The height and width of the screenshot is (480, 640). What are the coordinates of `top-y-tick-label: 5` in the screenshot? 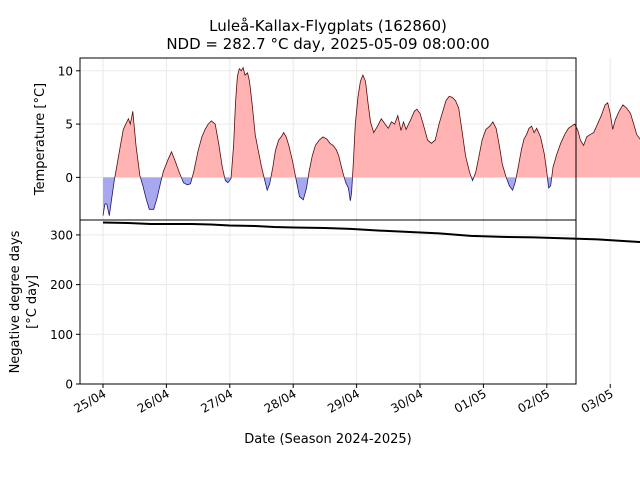 It's located at (69, 125).